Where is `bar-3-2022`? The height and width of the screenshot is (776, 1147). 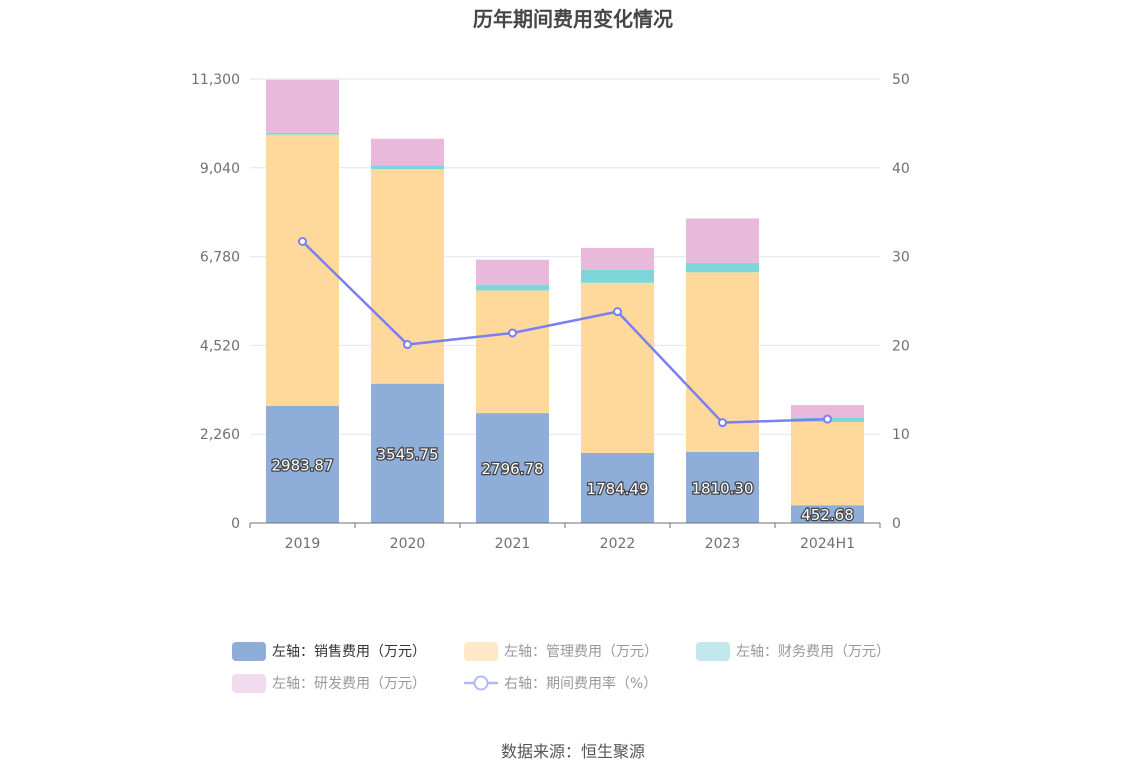 bar-3-2022 is located at coordinates (617, 258).